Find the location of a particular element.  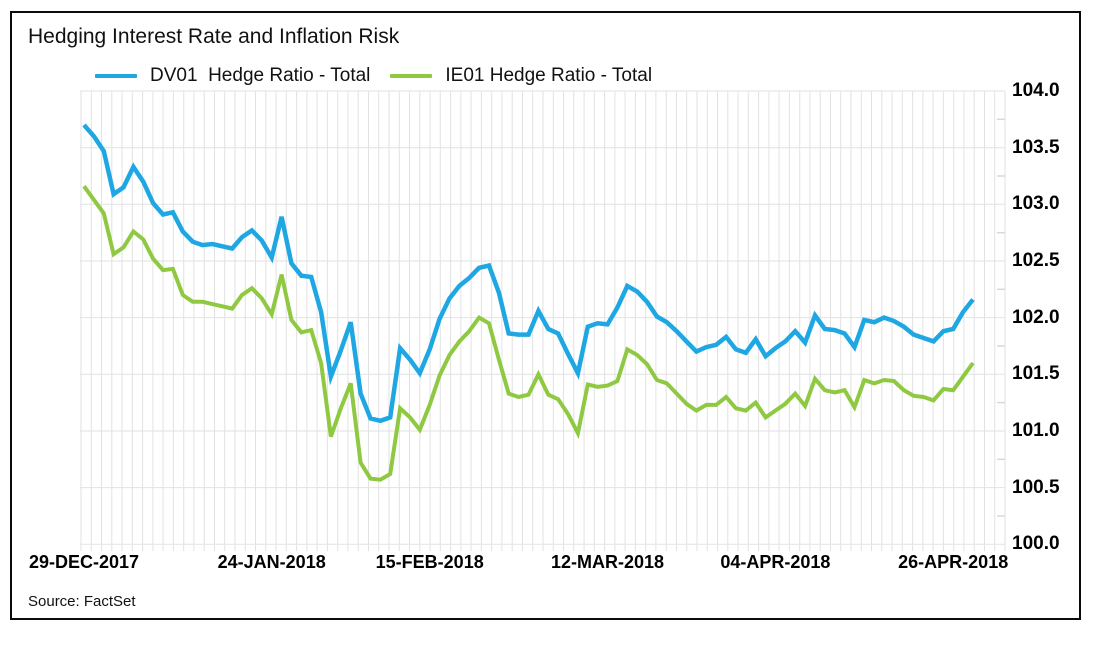

y-axis-label: 101.0 is located at coordinates (1036, 430).